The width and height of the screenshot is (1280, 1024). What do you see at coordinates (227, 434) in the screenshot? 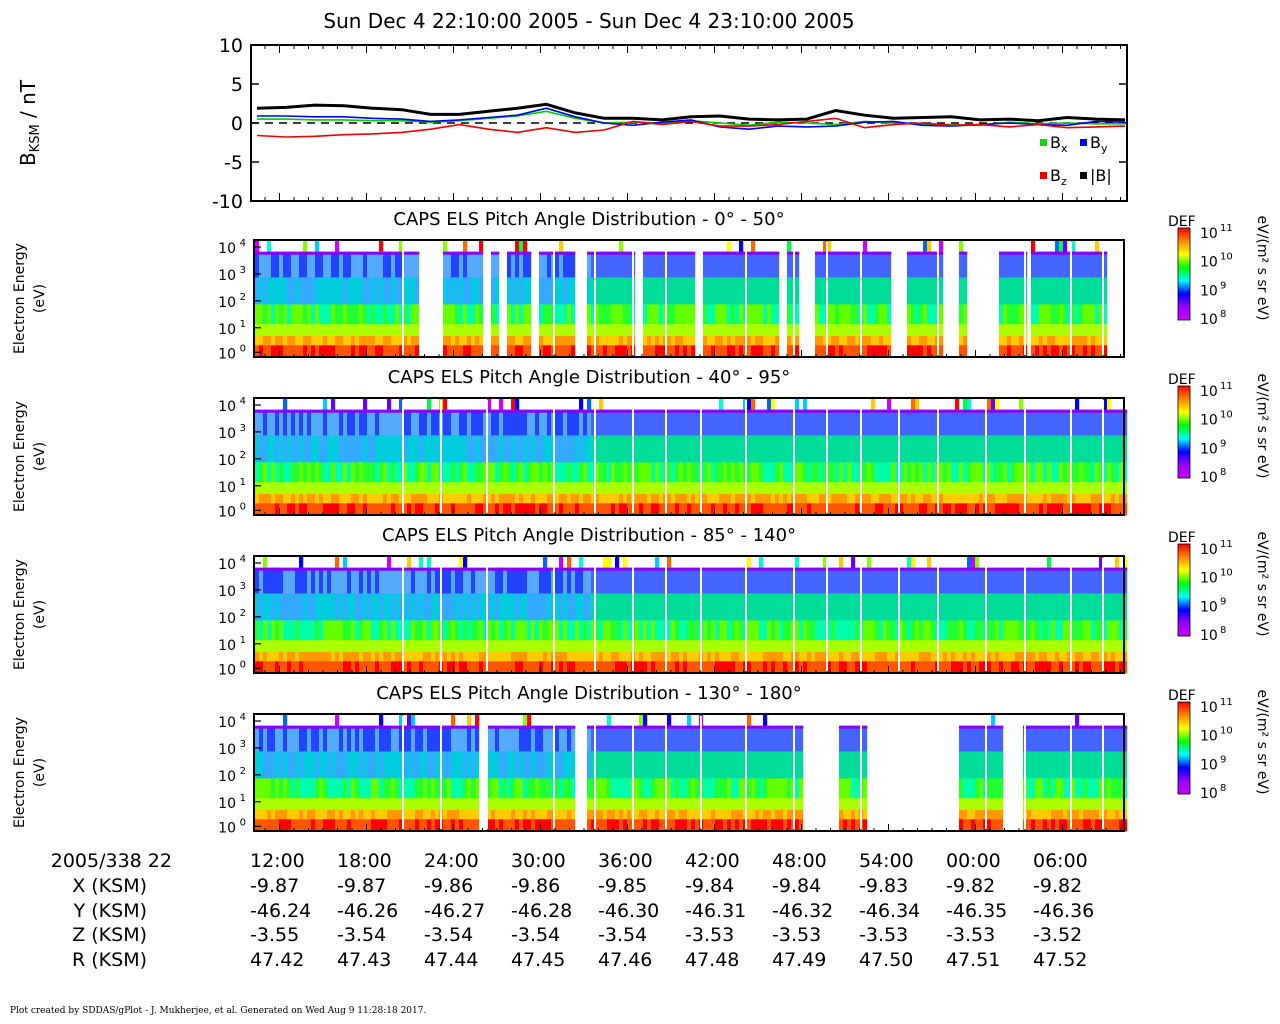
I see `panel-ytick-label: 10` at bounding box center [227, 434].